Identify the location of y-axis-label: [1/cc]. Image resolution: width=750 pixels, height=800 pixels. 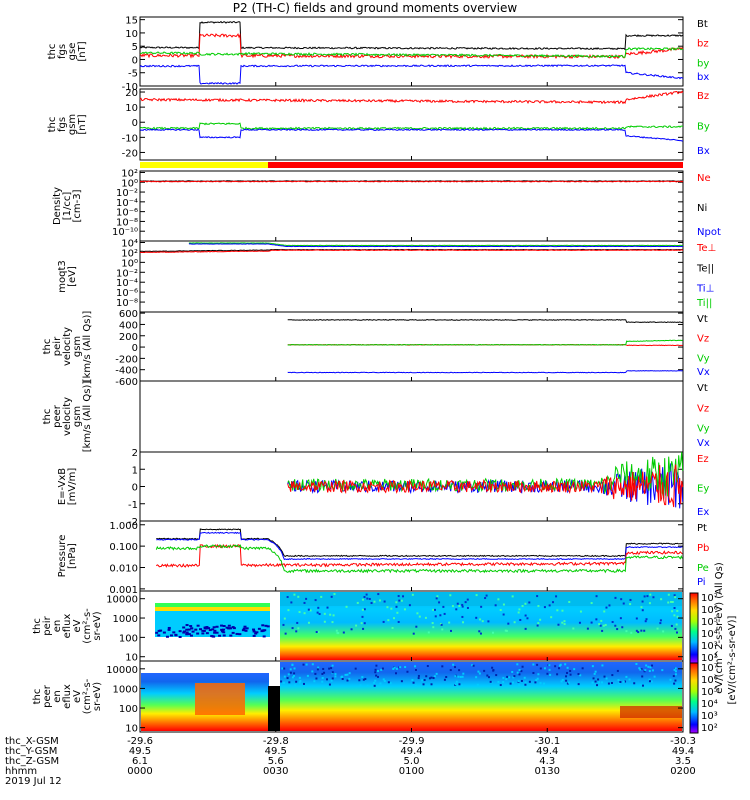
(67, 206).